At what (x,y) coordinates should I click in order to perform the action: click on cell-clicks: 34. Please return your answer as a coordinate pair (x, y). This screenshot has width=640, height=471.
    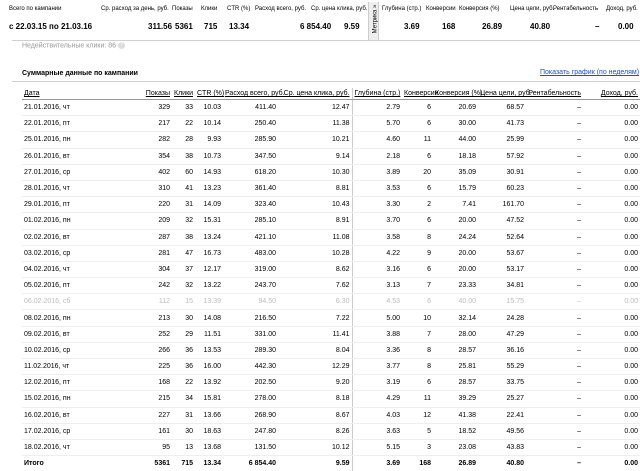
    Looking at the image, I should click on (183, 399).